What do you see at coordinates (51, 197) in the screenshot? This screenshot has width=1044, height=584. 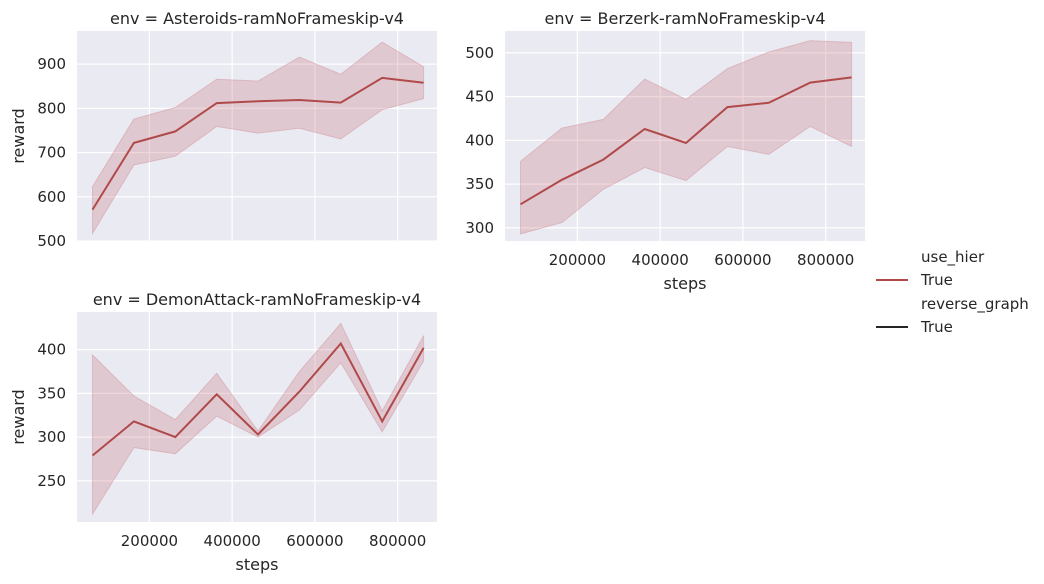 I see `y-tick-label: 600` at bounding box center [51, 197].